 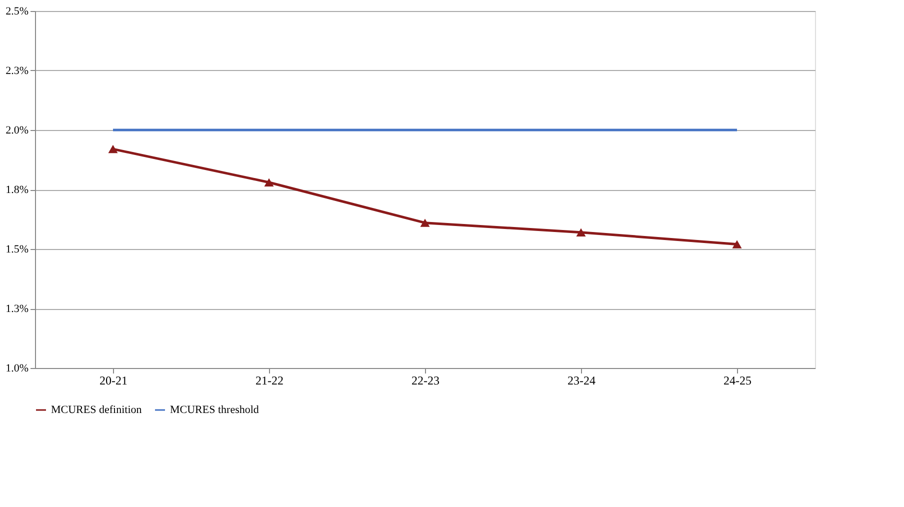 I want to click on y-tick-label: 2.5%, so click(x=17, y=12).